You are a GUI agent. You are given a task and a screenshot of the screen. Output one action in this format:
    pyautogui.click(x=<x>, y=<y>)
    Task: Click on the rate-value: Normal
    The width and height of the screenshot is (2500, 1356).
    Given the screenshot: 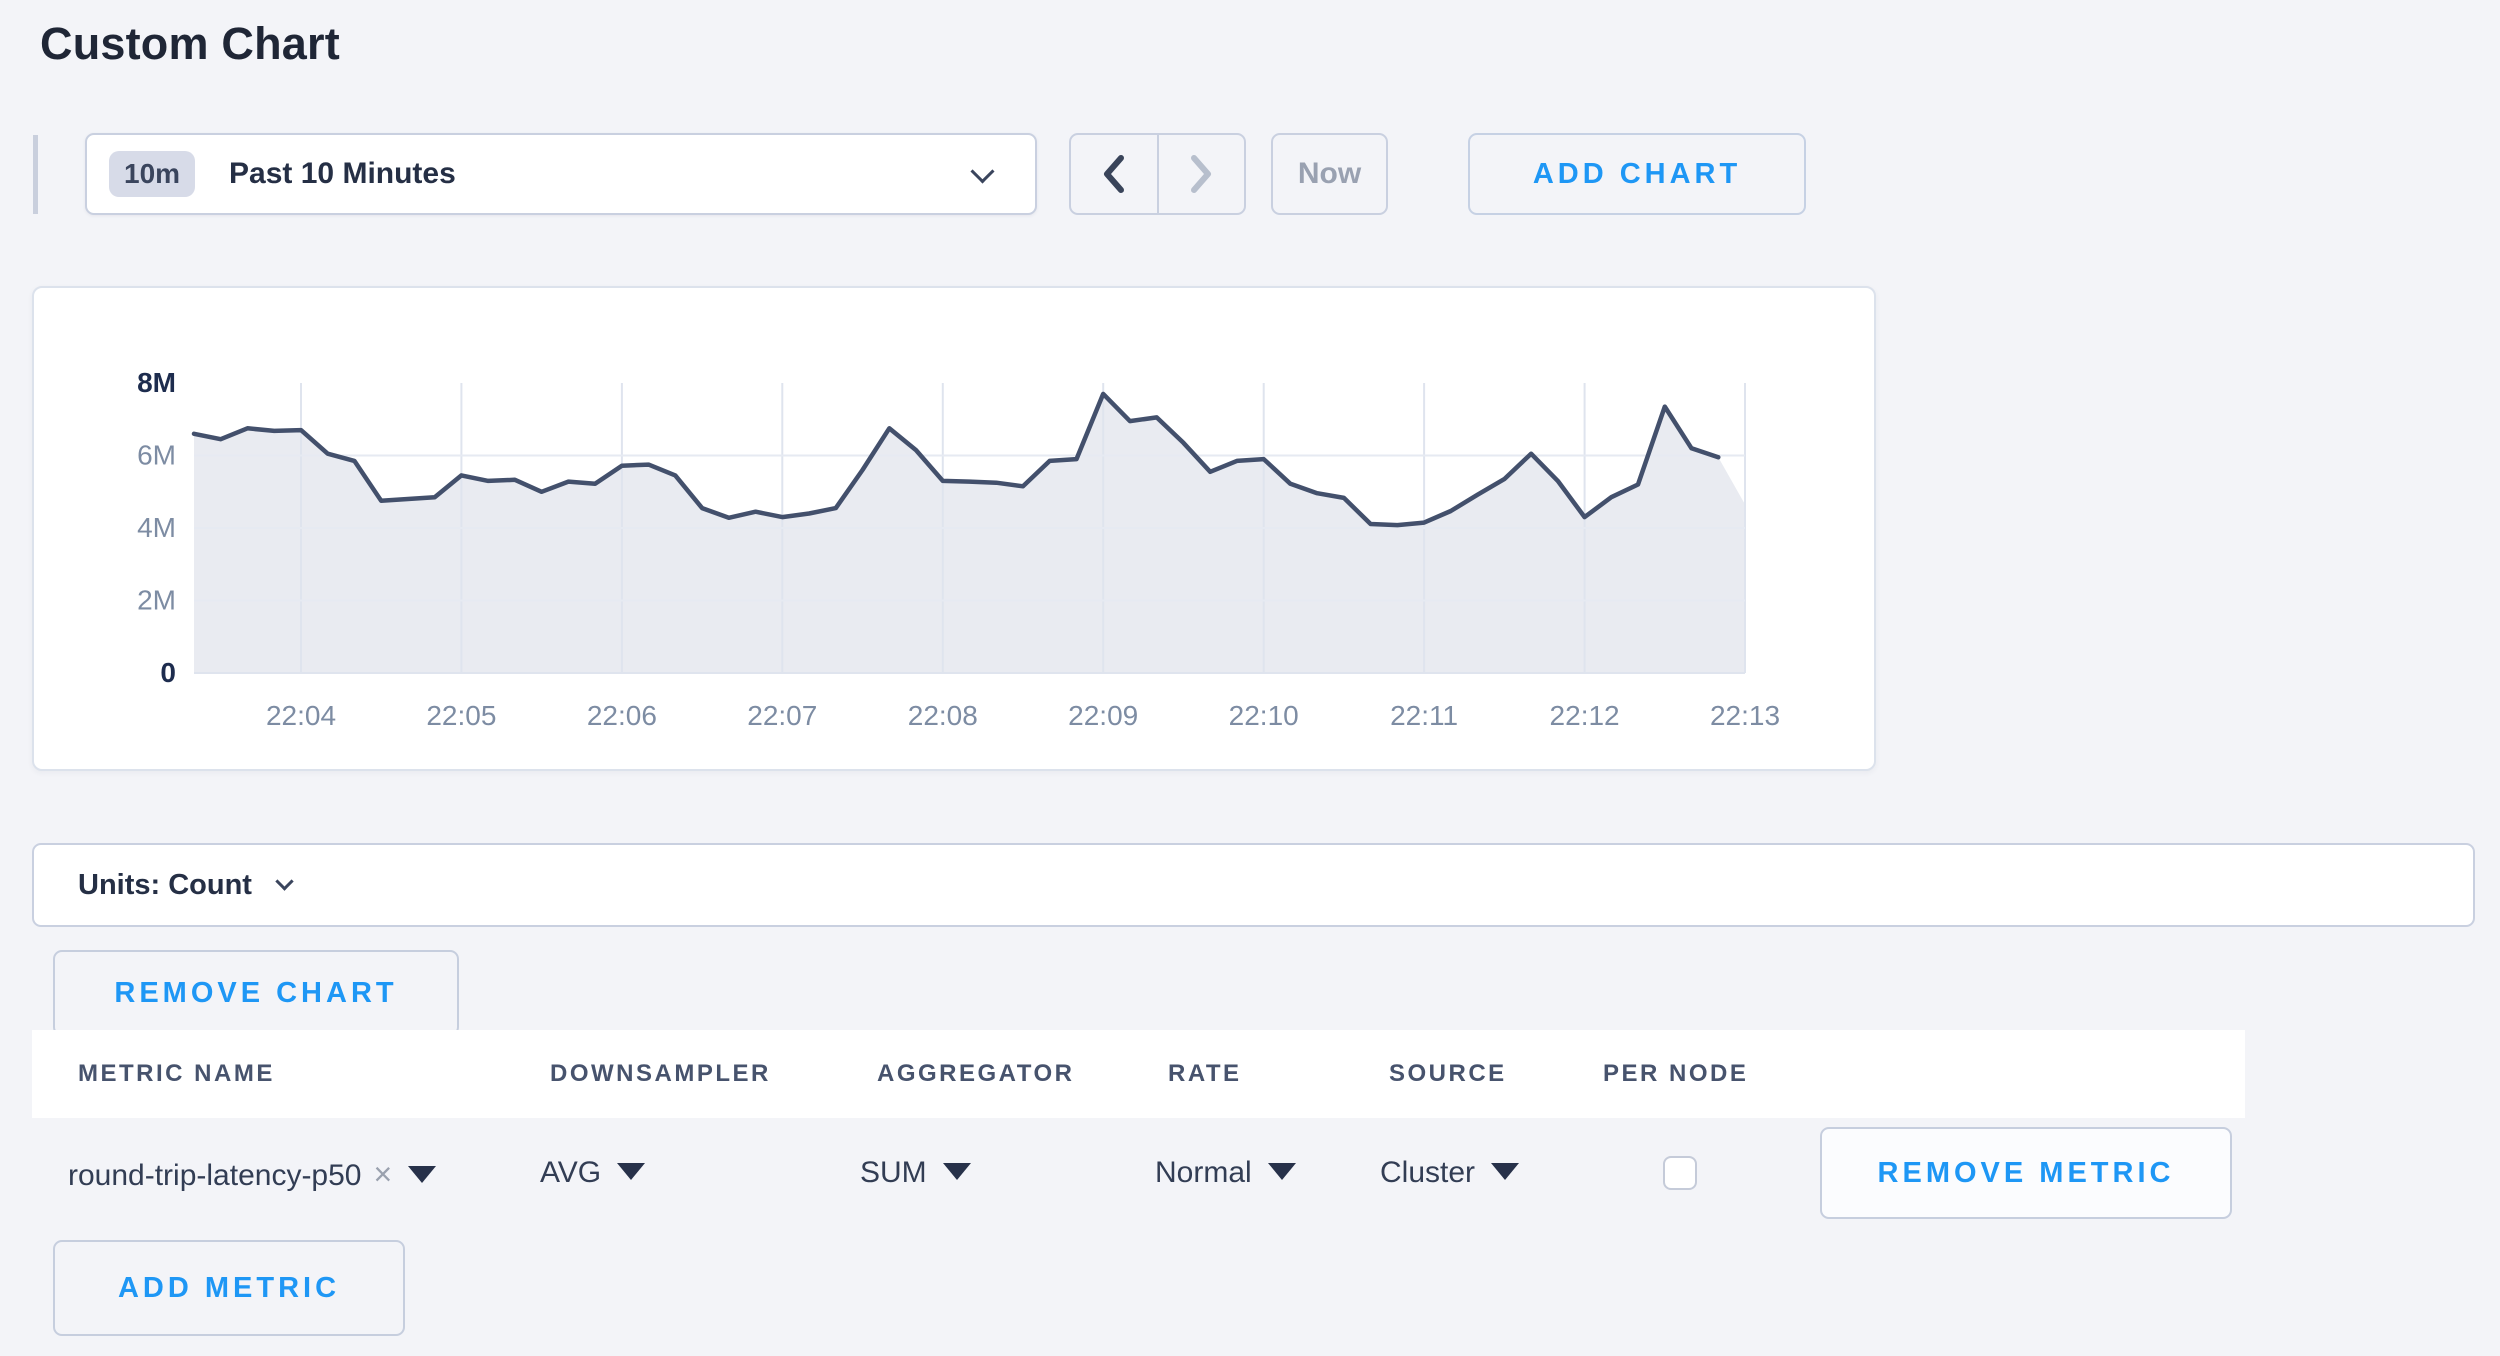 What is the action you would take?
    pyautogui.click(x=1203, y=1172)
    